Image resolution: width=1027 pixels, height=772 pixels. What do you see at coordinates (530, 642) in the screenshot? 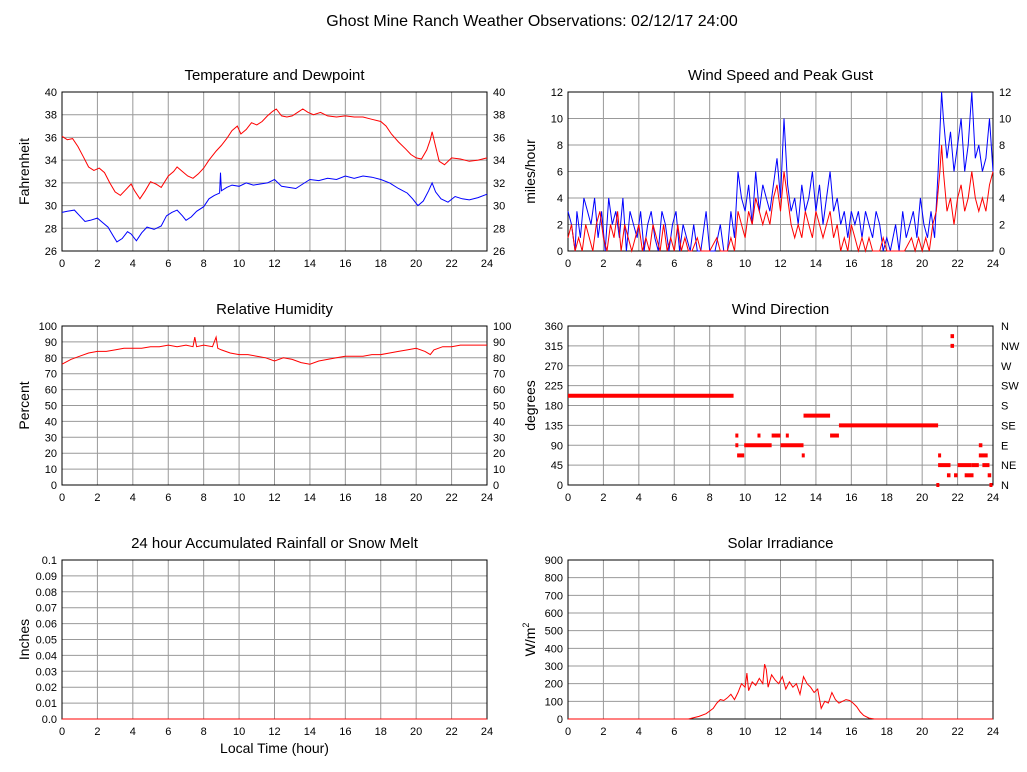
I see `y-axis-label-text: W/m` at bounding box center [530, 642].